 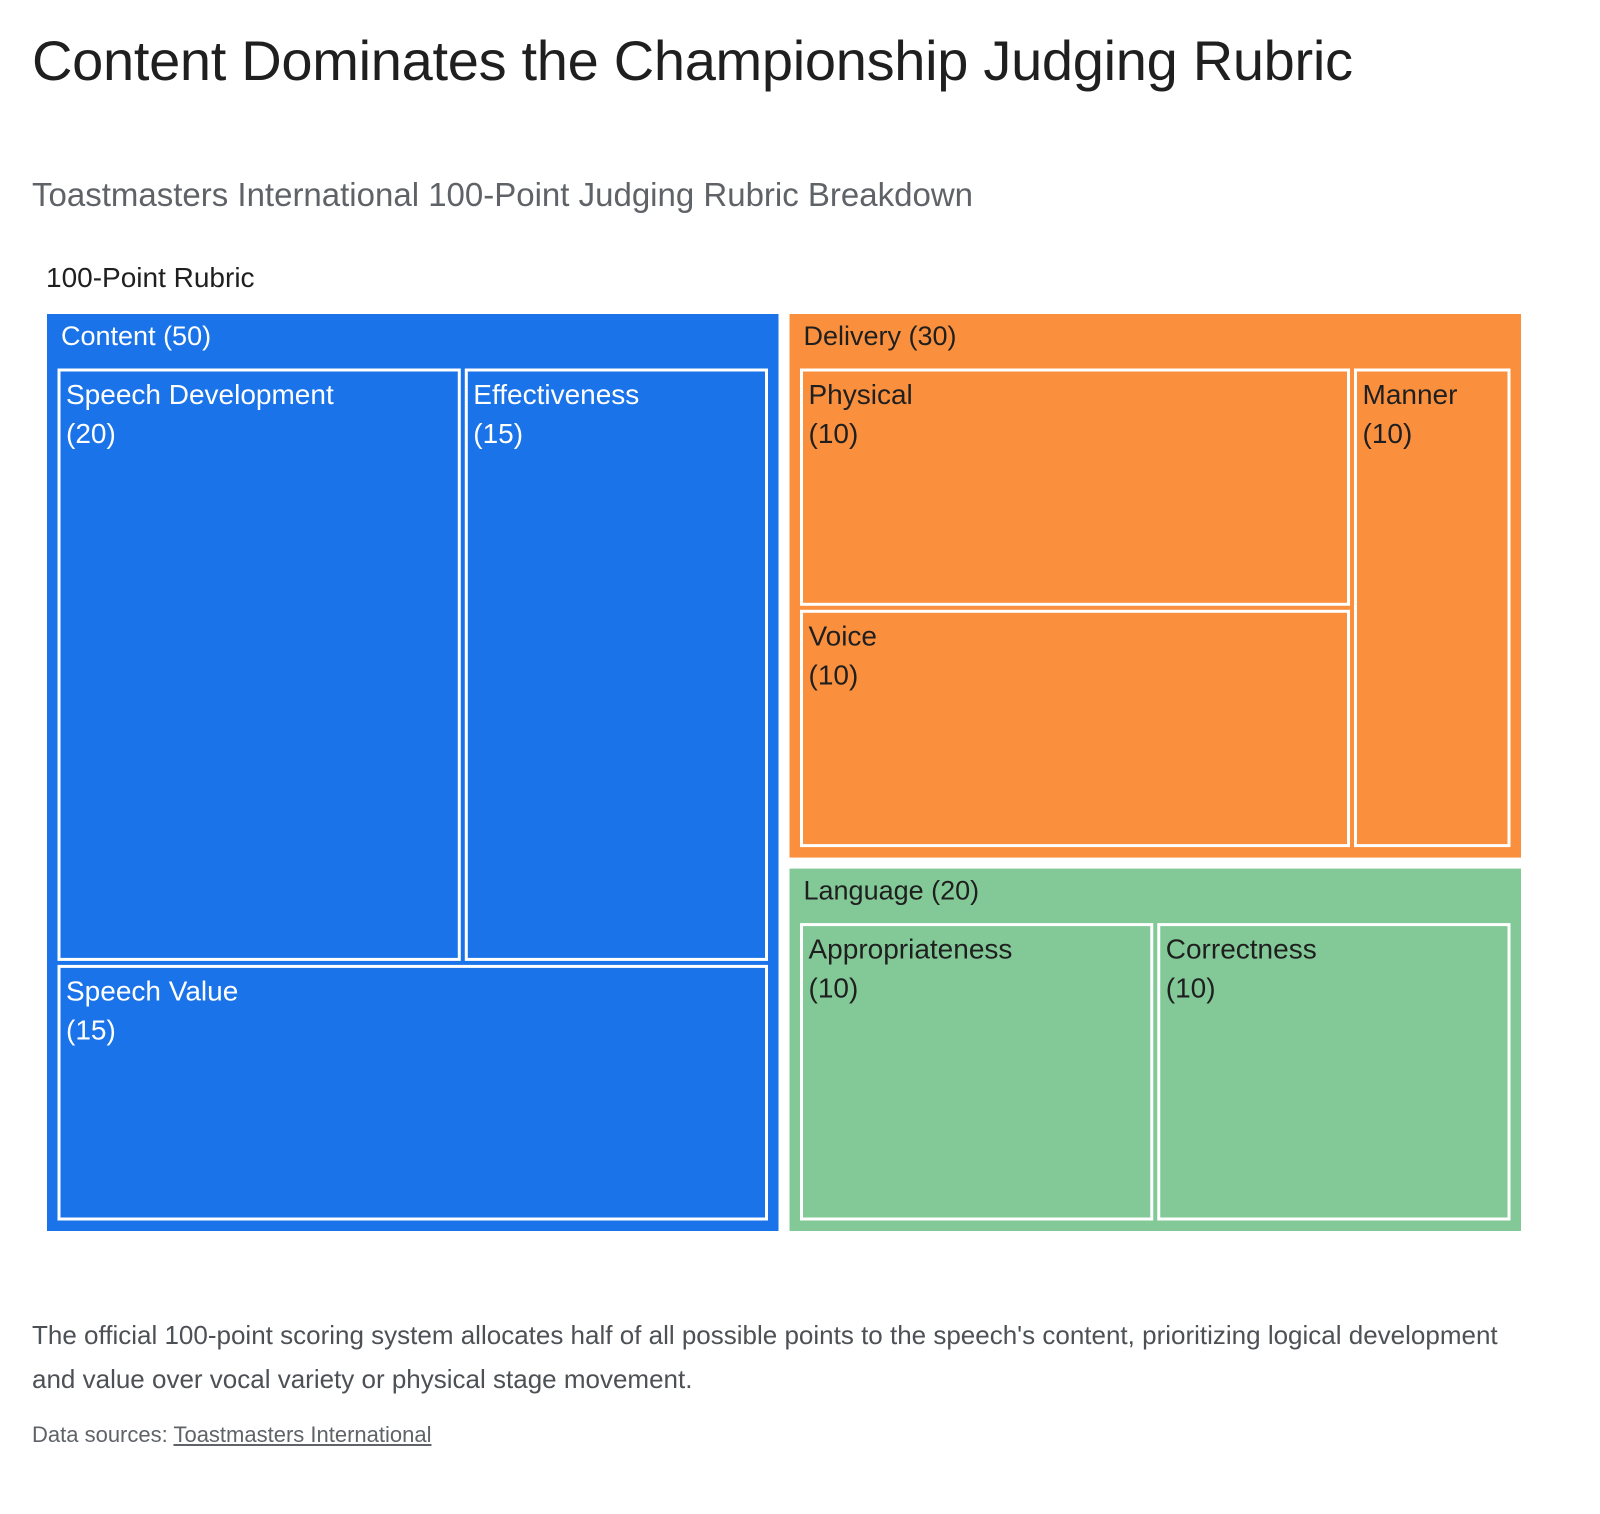 What do you see at coordinates (1334, 1072) in the screenshot?
I see `cell-correctness` at bounding box center [1334, 1072].